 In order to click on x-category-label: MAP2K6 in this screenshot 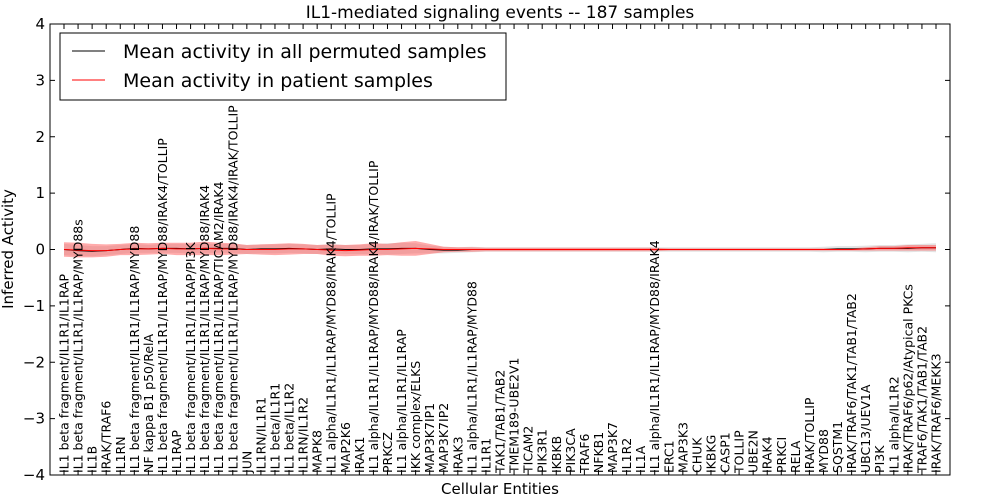, I will do `click(345, 447)`.